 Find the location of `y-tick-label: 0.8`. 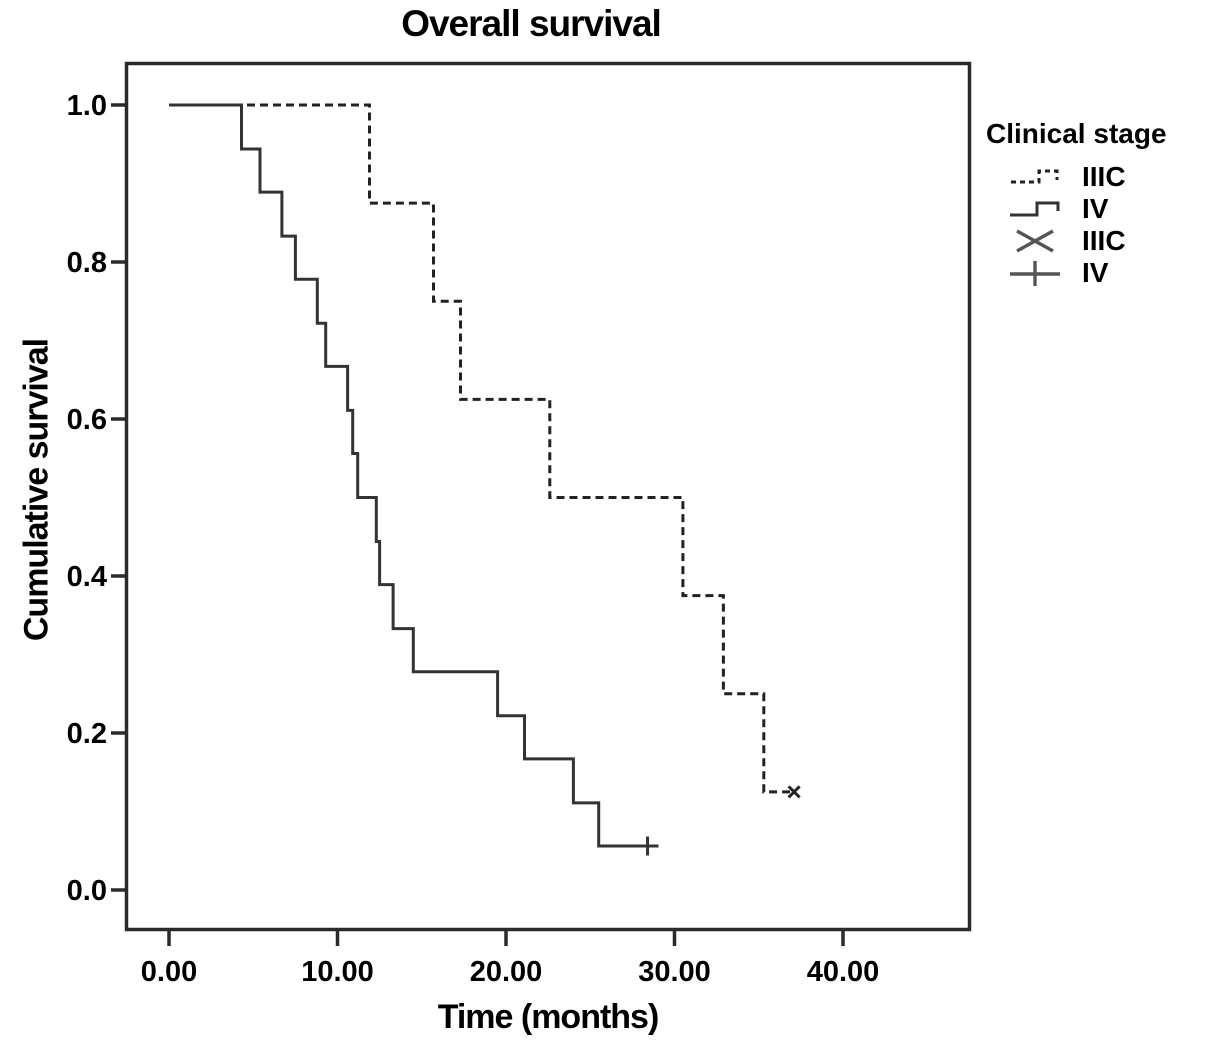

y-tick-label: 0.8 is located at coordinates (87, 263).